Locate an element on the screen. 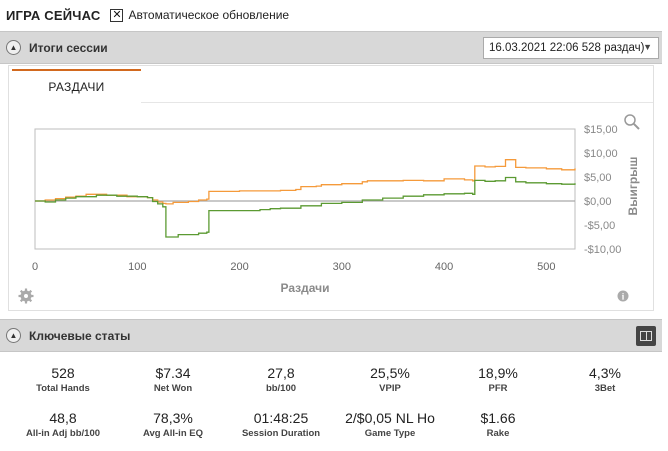 This screenshot has width=668, height=451. stat-net-won: $7.34 Net Won is located at coordinates (173, 379).